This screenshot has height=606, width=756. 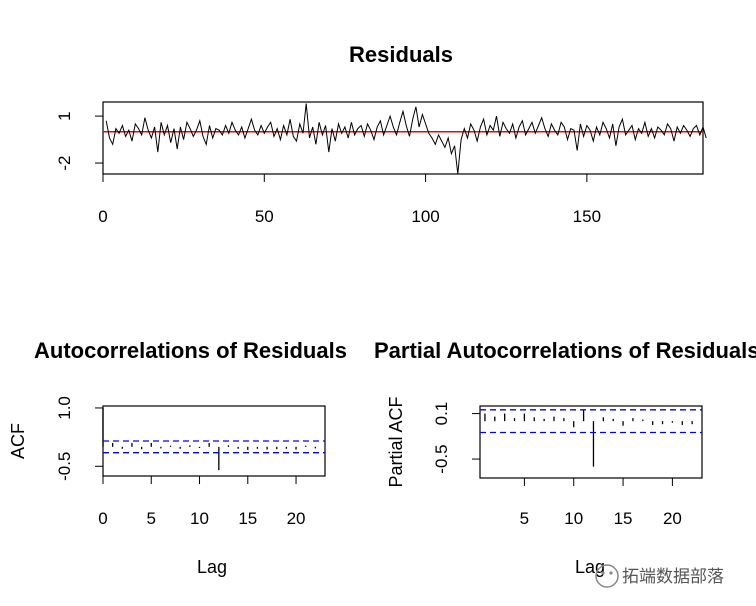 I want to click on pacf-y-label: Partial ACF, so click(x=396, y=441).